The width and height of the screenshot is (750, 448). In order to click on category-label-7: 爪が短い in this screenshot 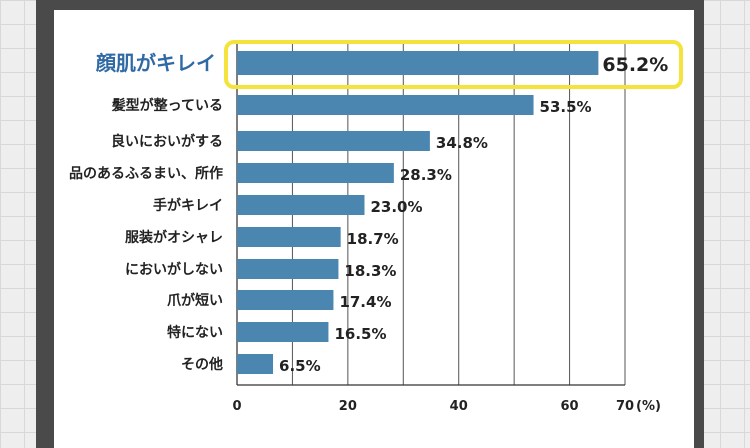, I will do `click(195, 300)`.